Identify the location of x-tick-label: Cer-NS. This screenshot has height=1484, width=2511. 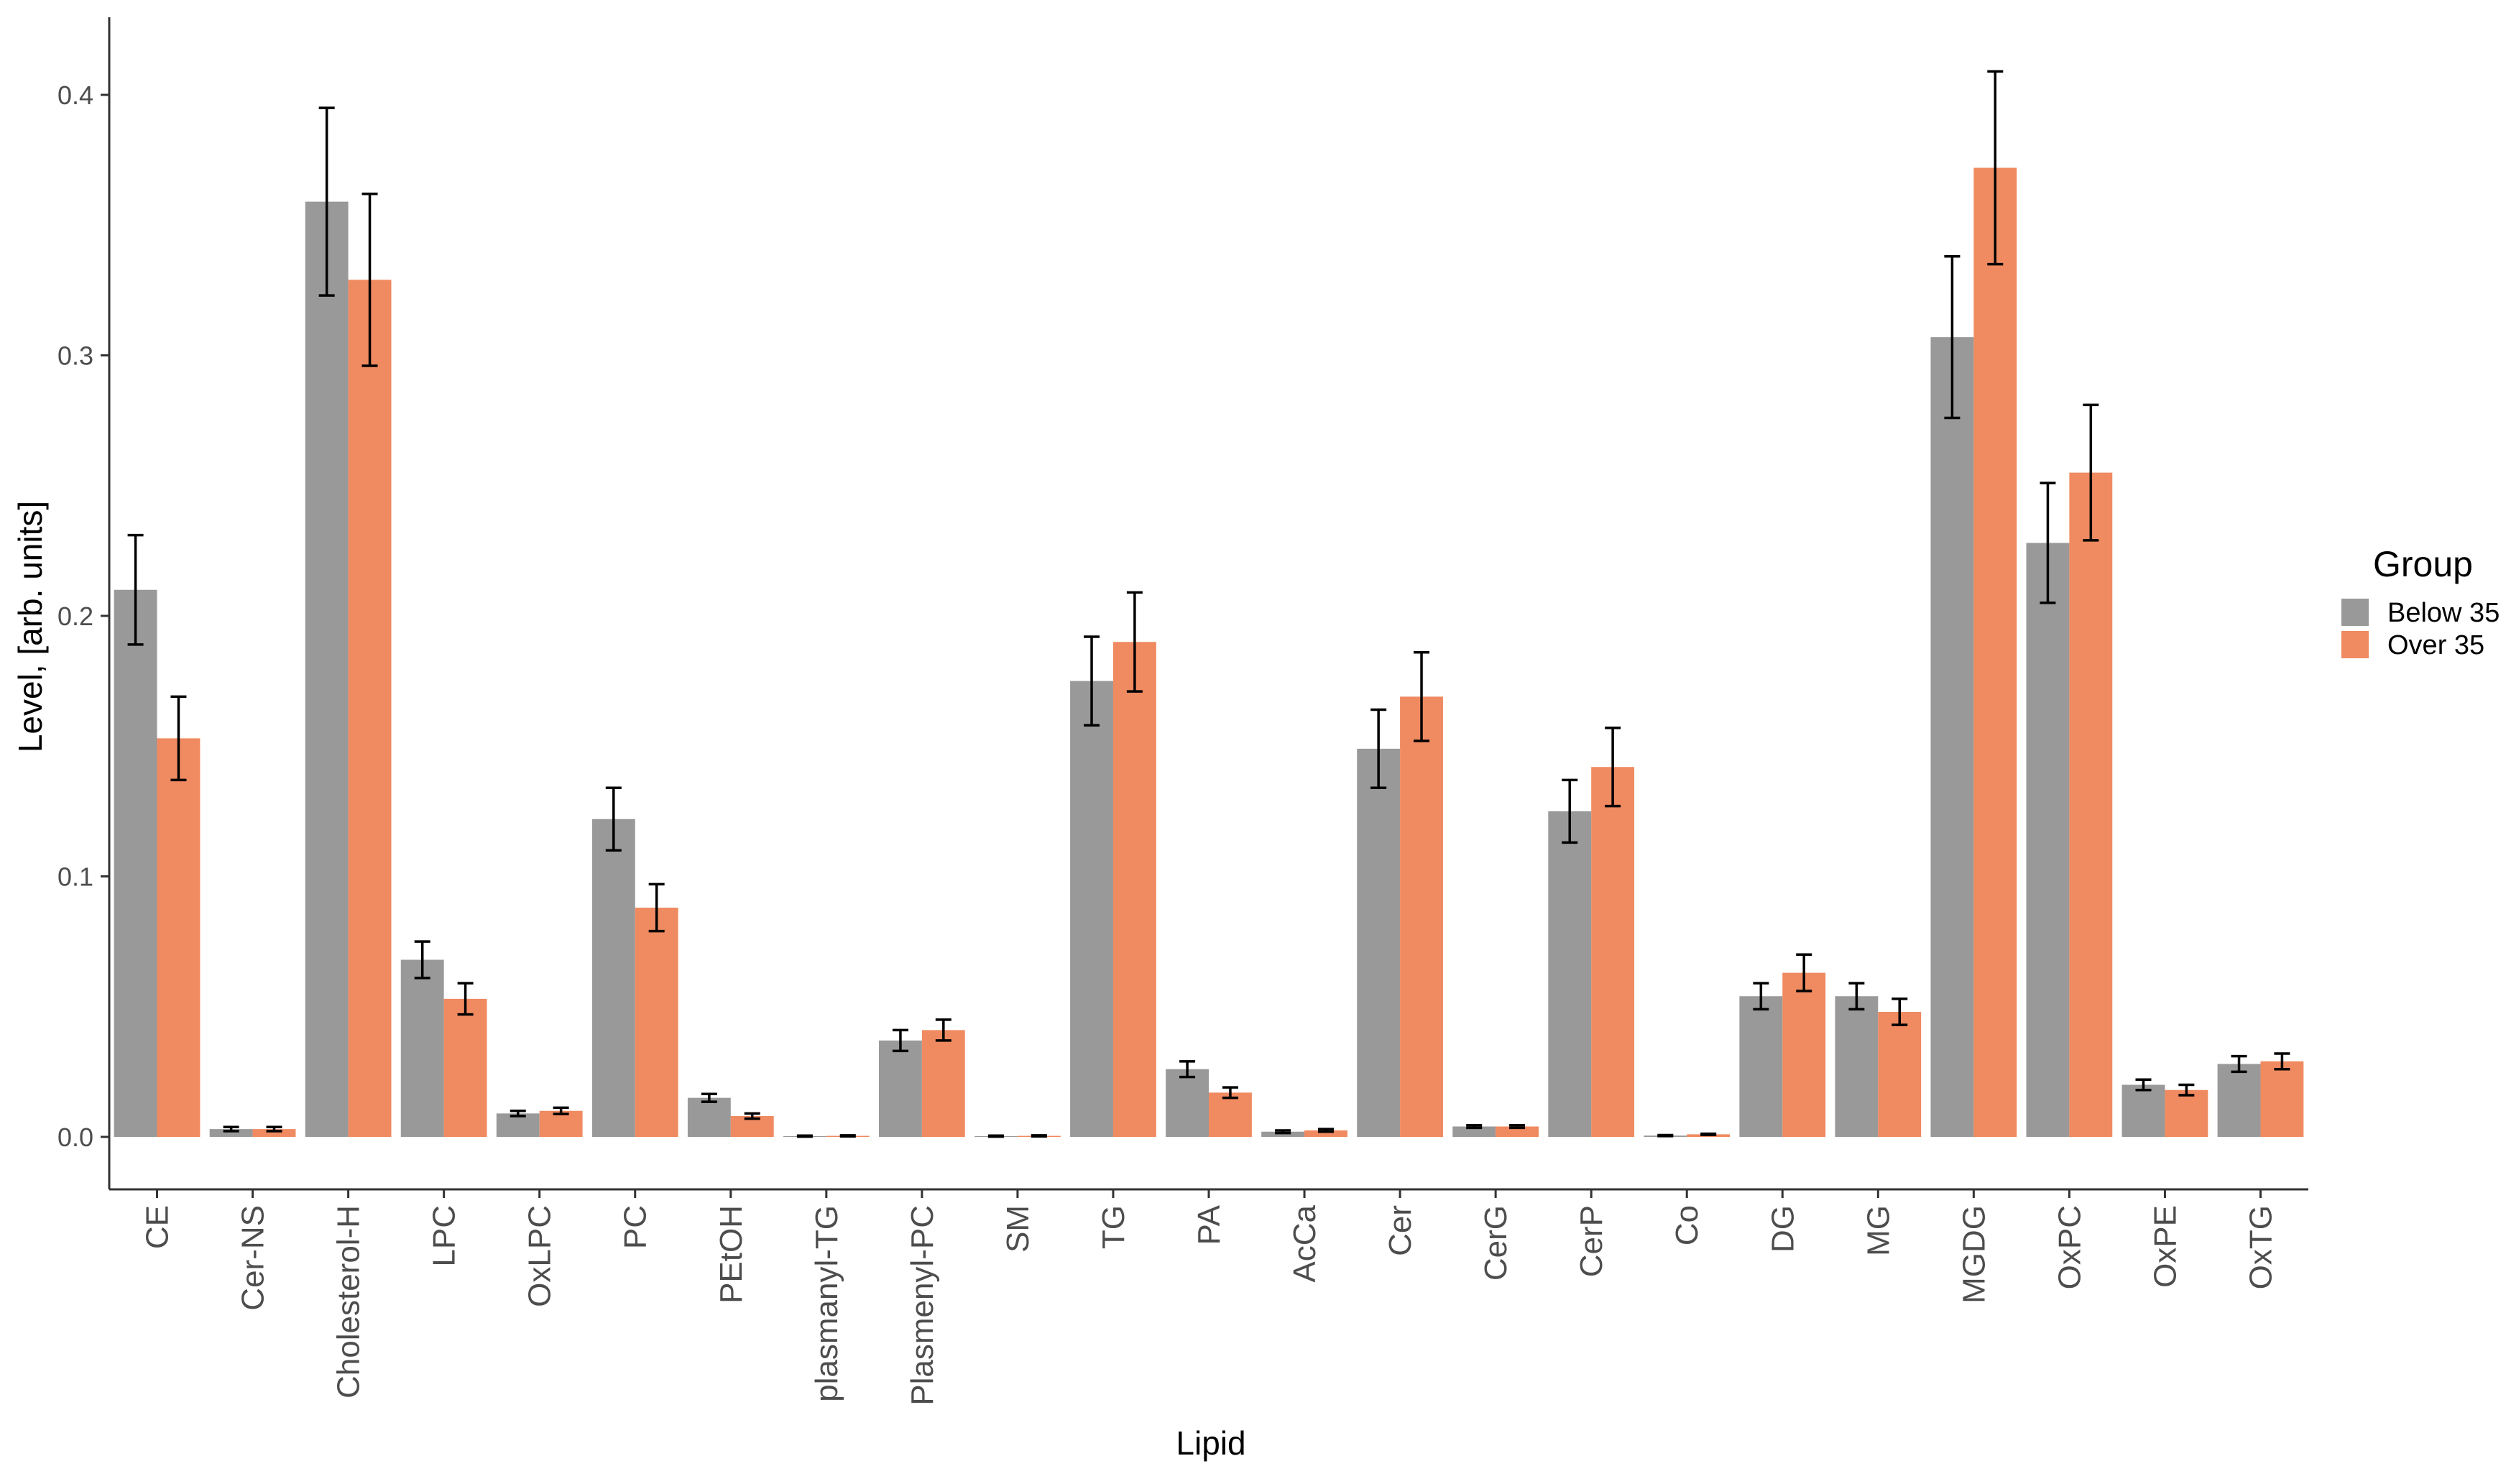
(254, 1258).